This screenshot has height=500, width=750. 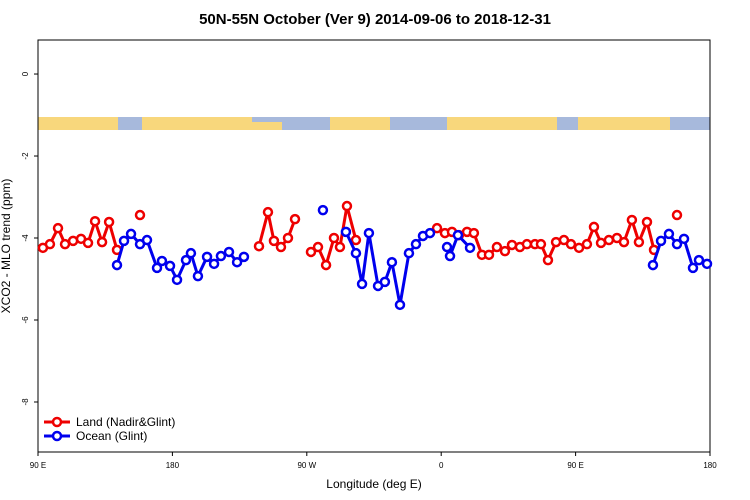 What do you see at coordinates (25, 402) in the screenshot?
I see `y-tick-label: -8` at bounding box center [25, 402].